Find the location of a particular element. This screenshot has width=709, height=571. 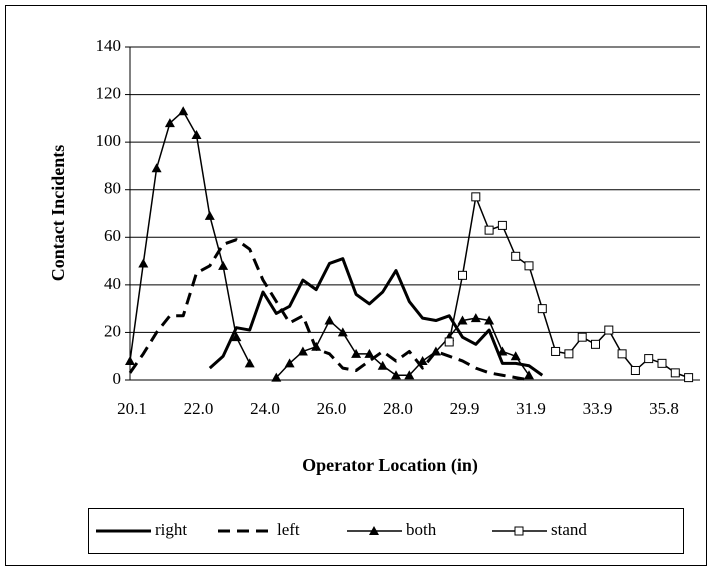

y-tick-label: 100 is located at coordinates (109, 140).